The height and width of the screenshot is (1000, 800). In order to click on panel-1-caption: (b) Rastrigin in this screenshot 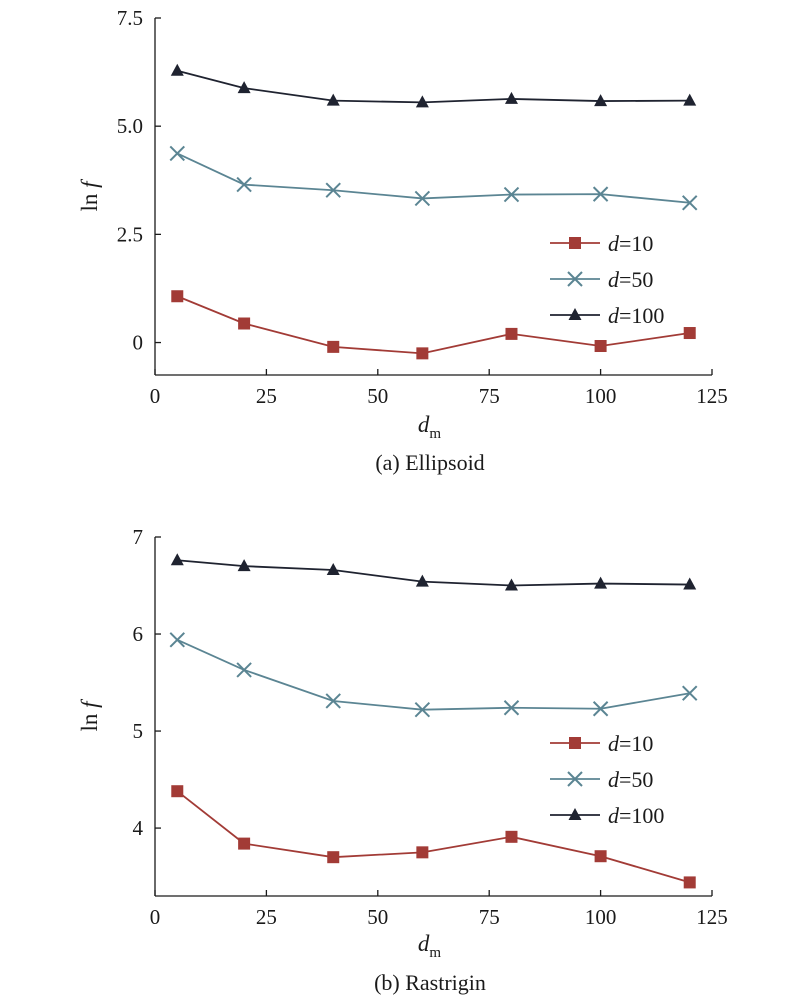, I will do `click(430, 982)`.